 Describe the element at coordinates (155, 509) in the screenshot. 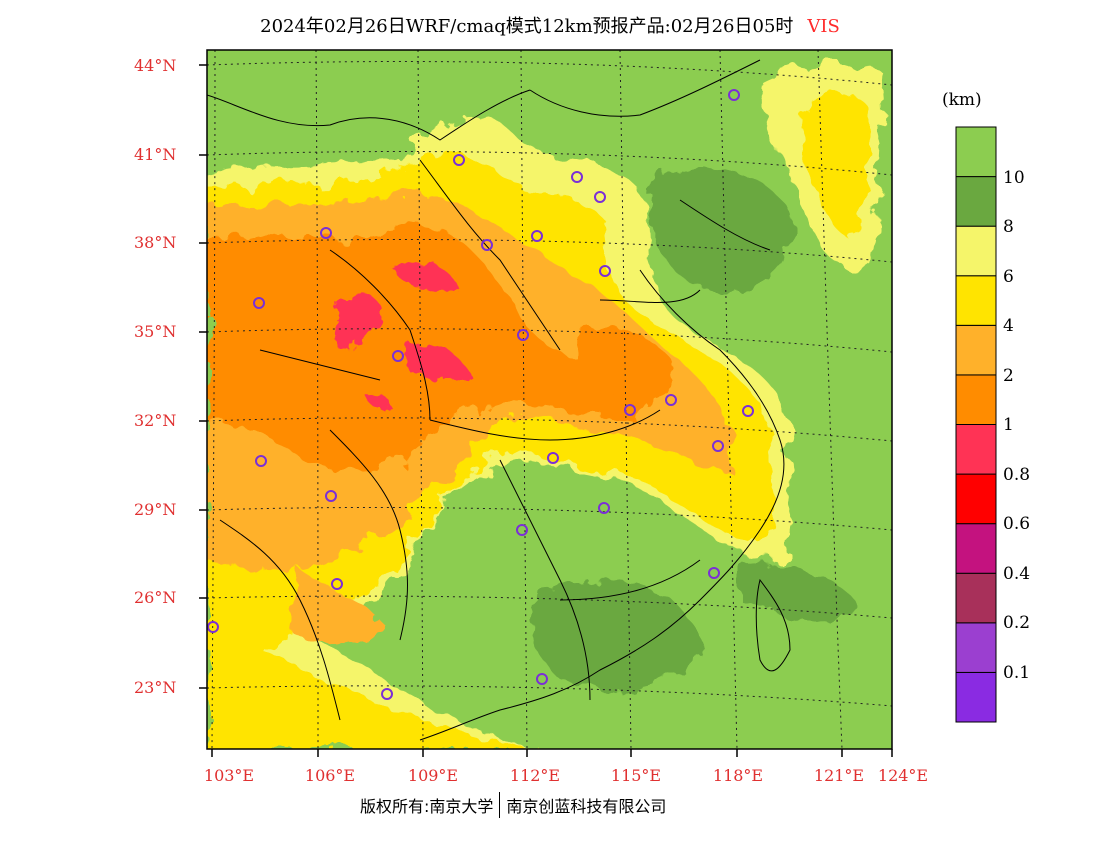

I see `lat-label-29: 29°N` at that location.